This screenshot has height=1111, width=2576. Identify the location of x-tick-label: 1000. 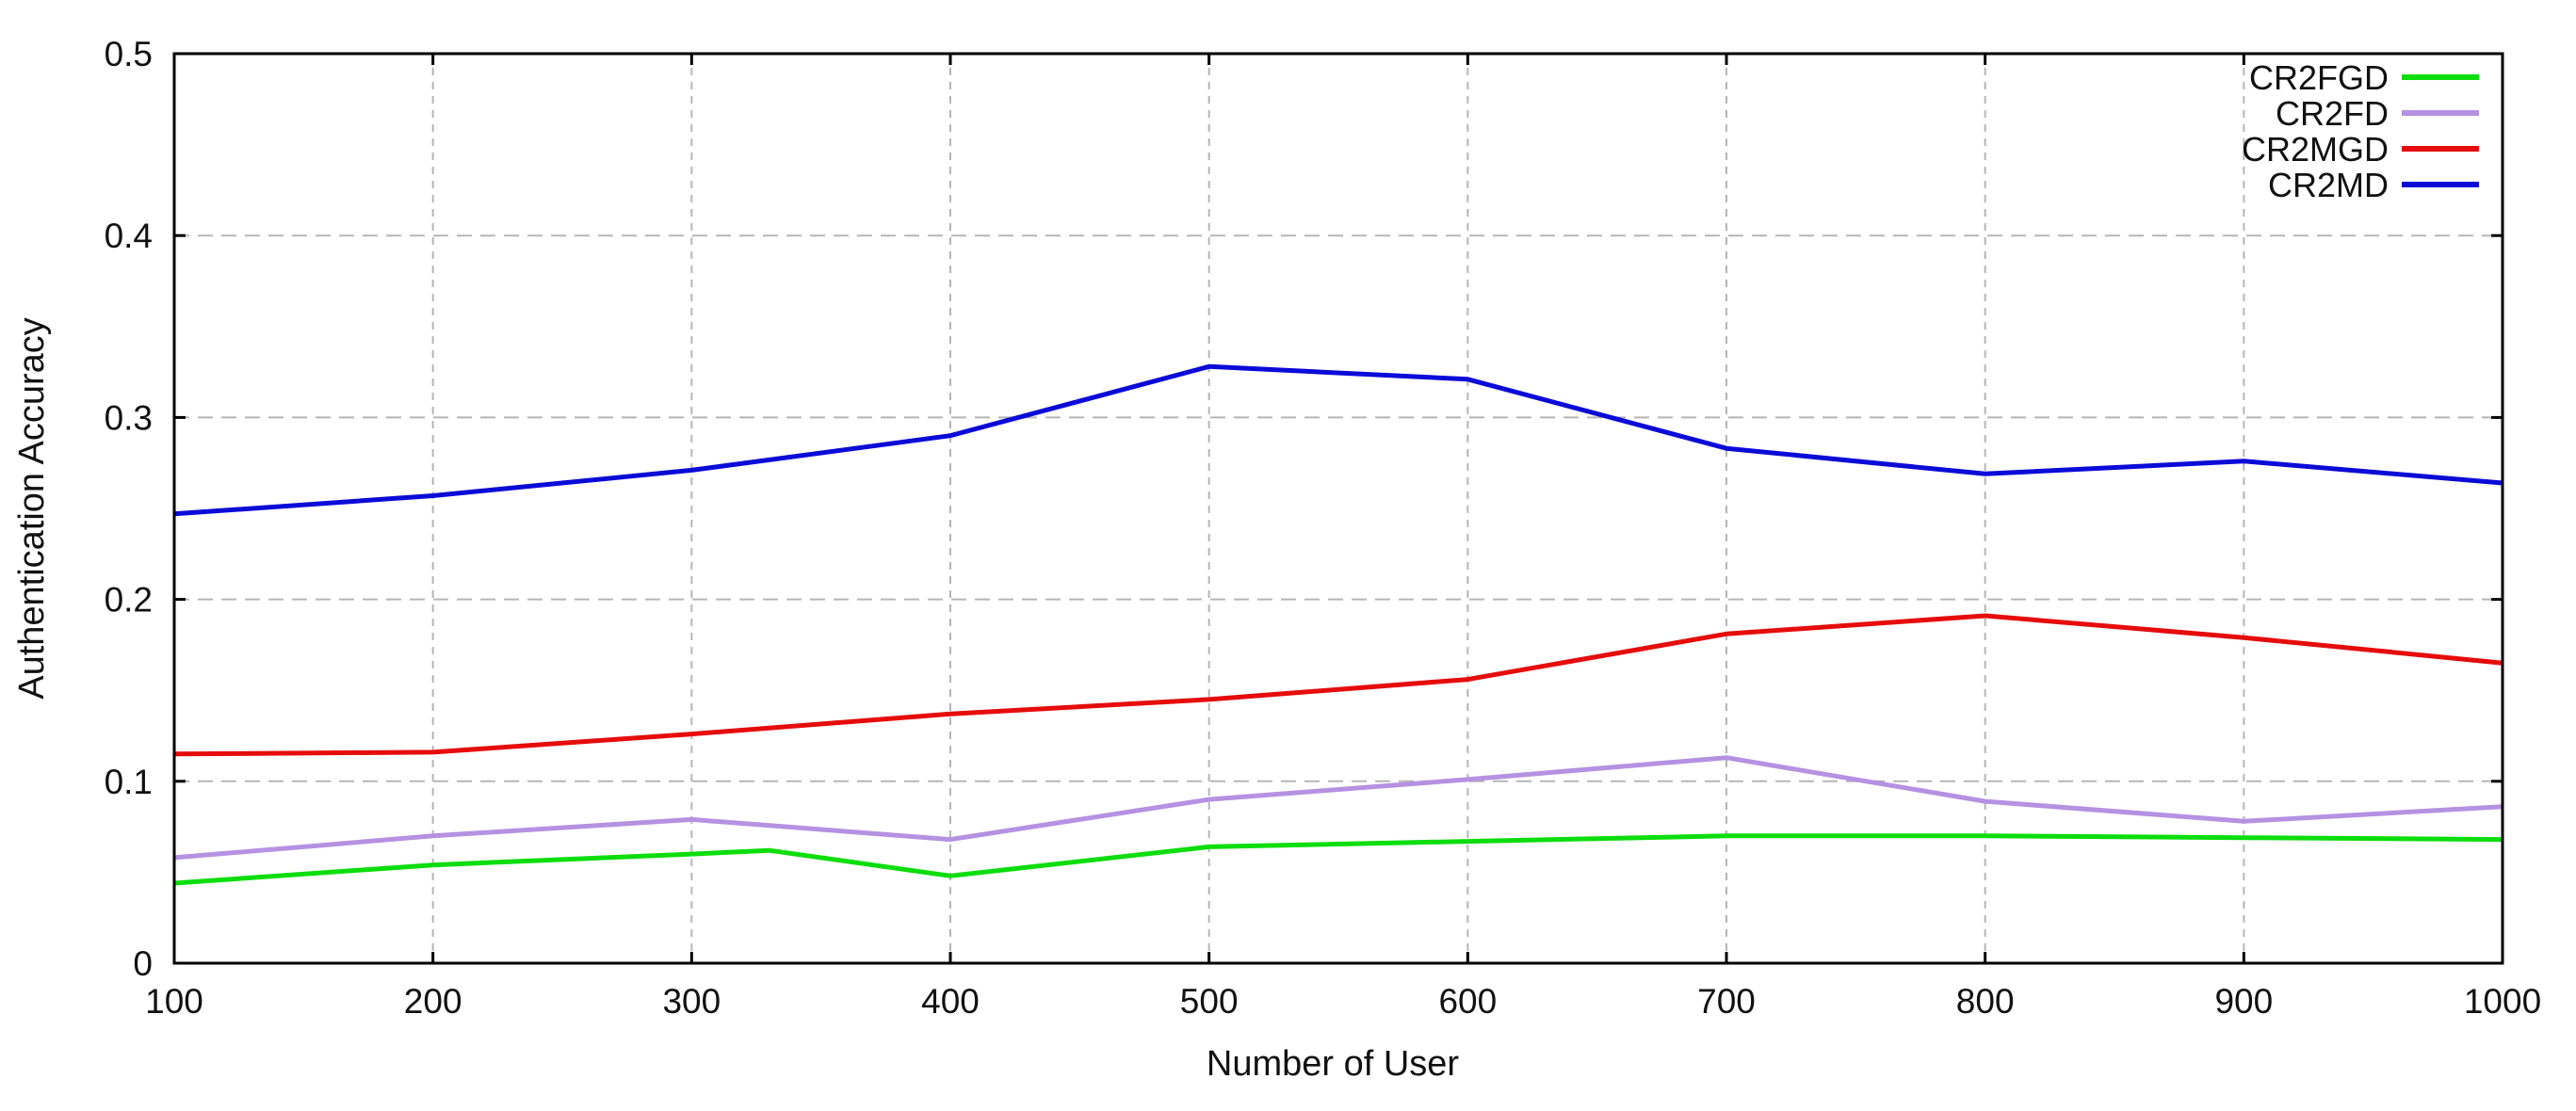
(2502, 1001).